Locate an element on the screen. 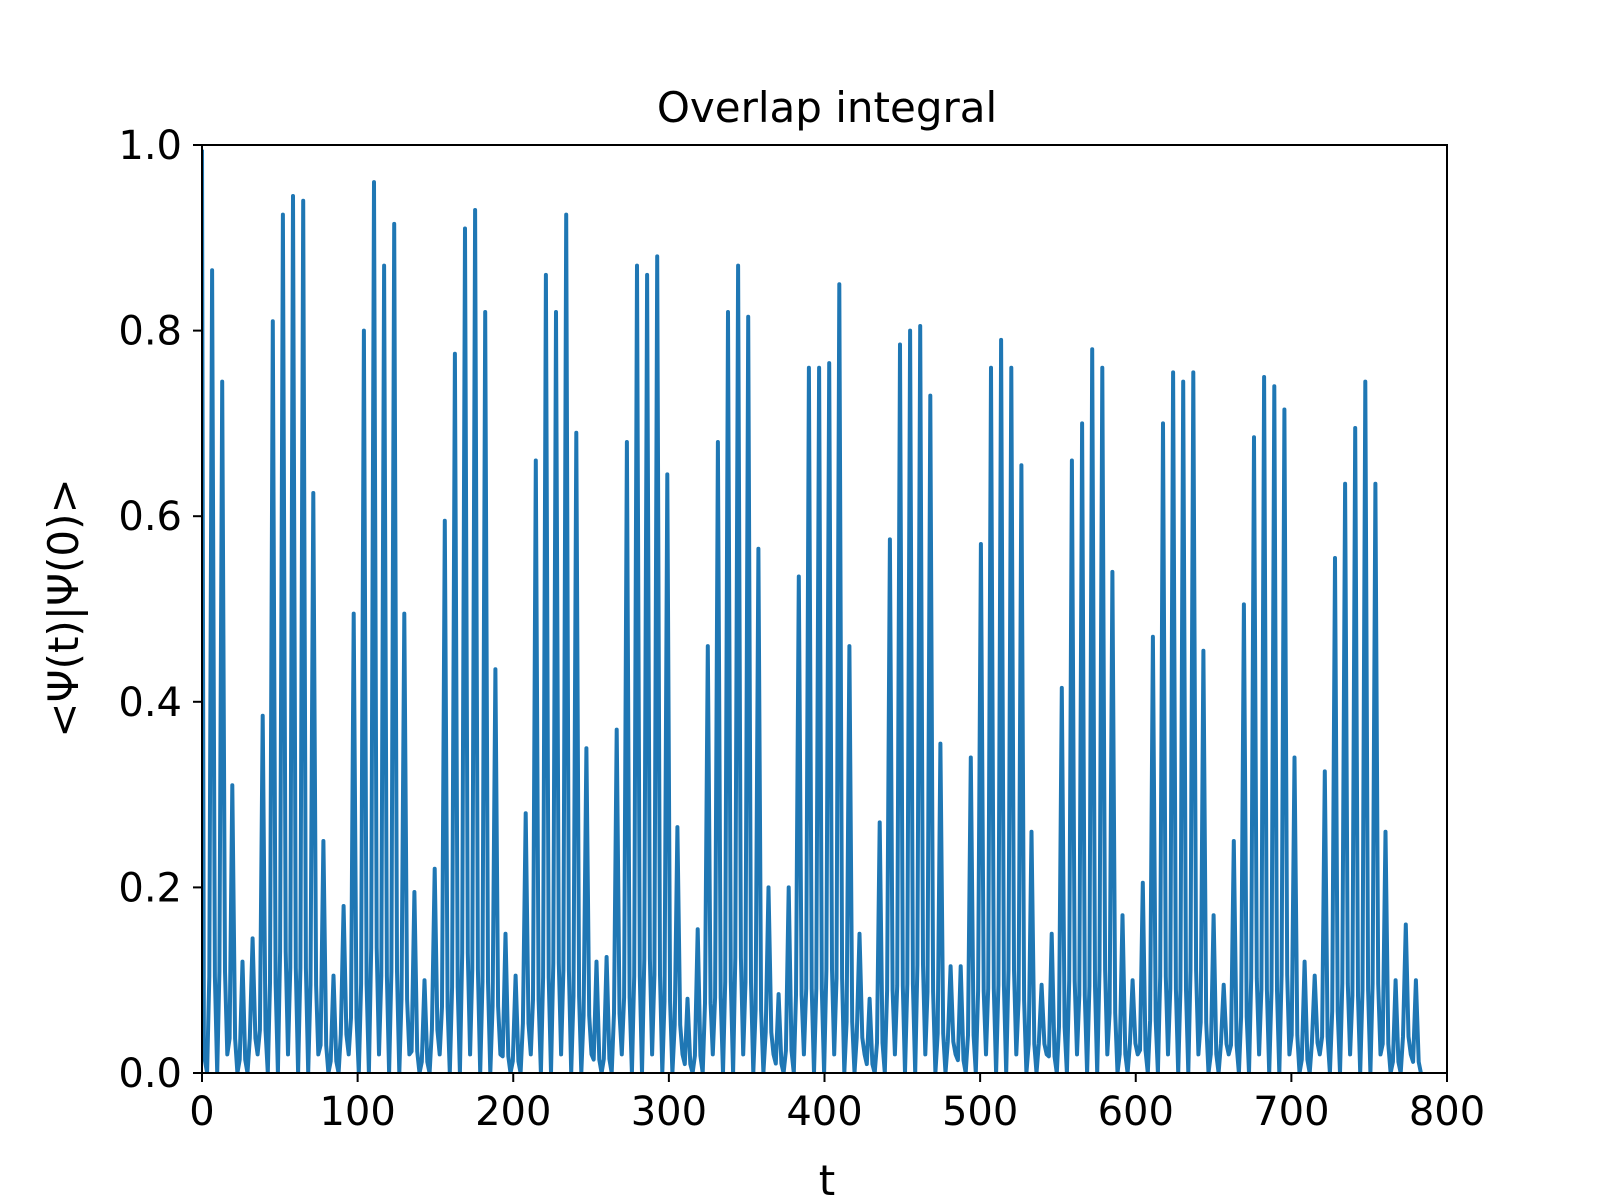  x-tick-label: 500 is located at coordinates (980, 1112).